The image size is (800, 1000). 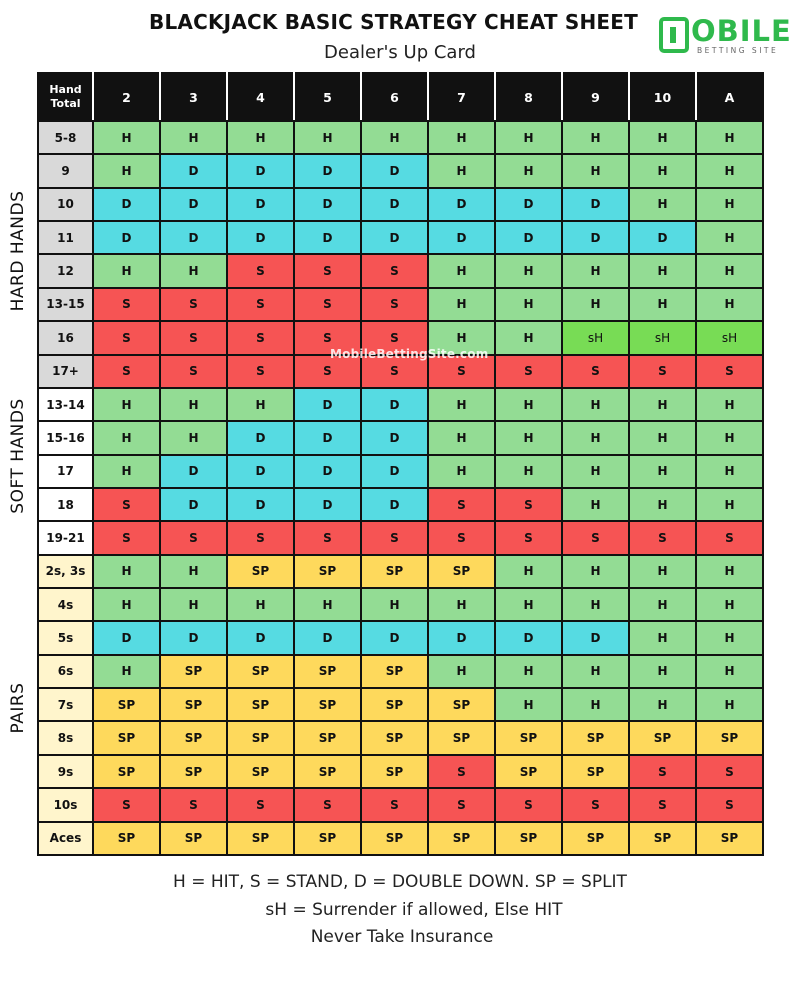 What do you see at coordinates (662, 97) in the screenshot?
I see `dealer-card-header: 10` at bounding box center [662, 97].